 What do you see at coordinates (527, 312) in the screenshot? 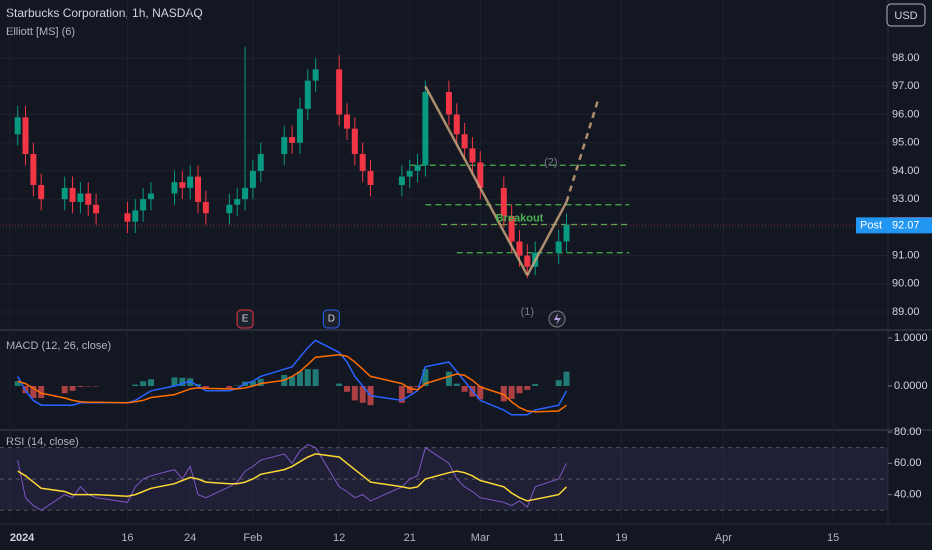
I see `wave-label: (1)` at bounding box center [527, 312].